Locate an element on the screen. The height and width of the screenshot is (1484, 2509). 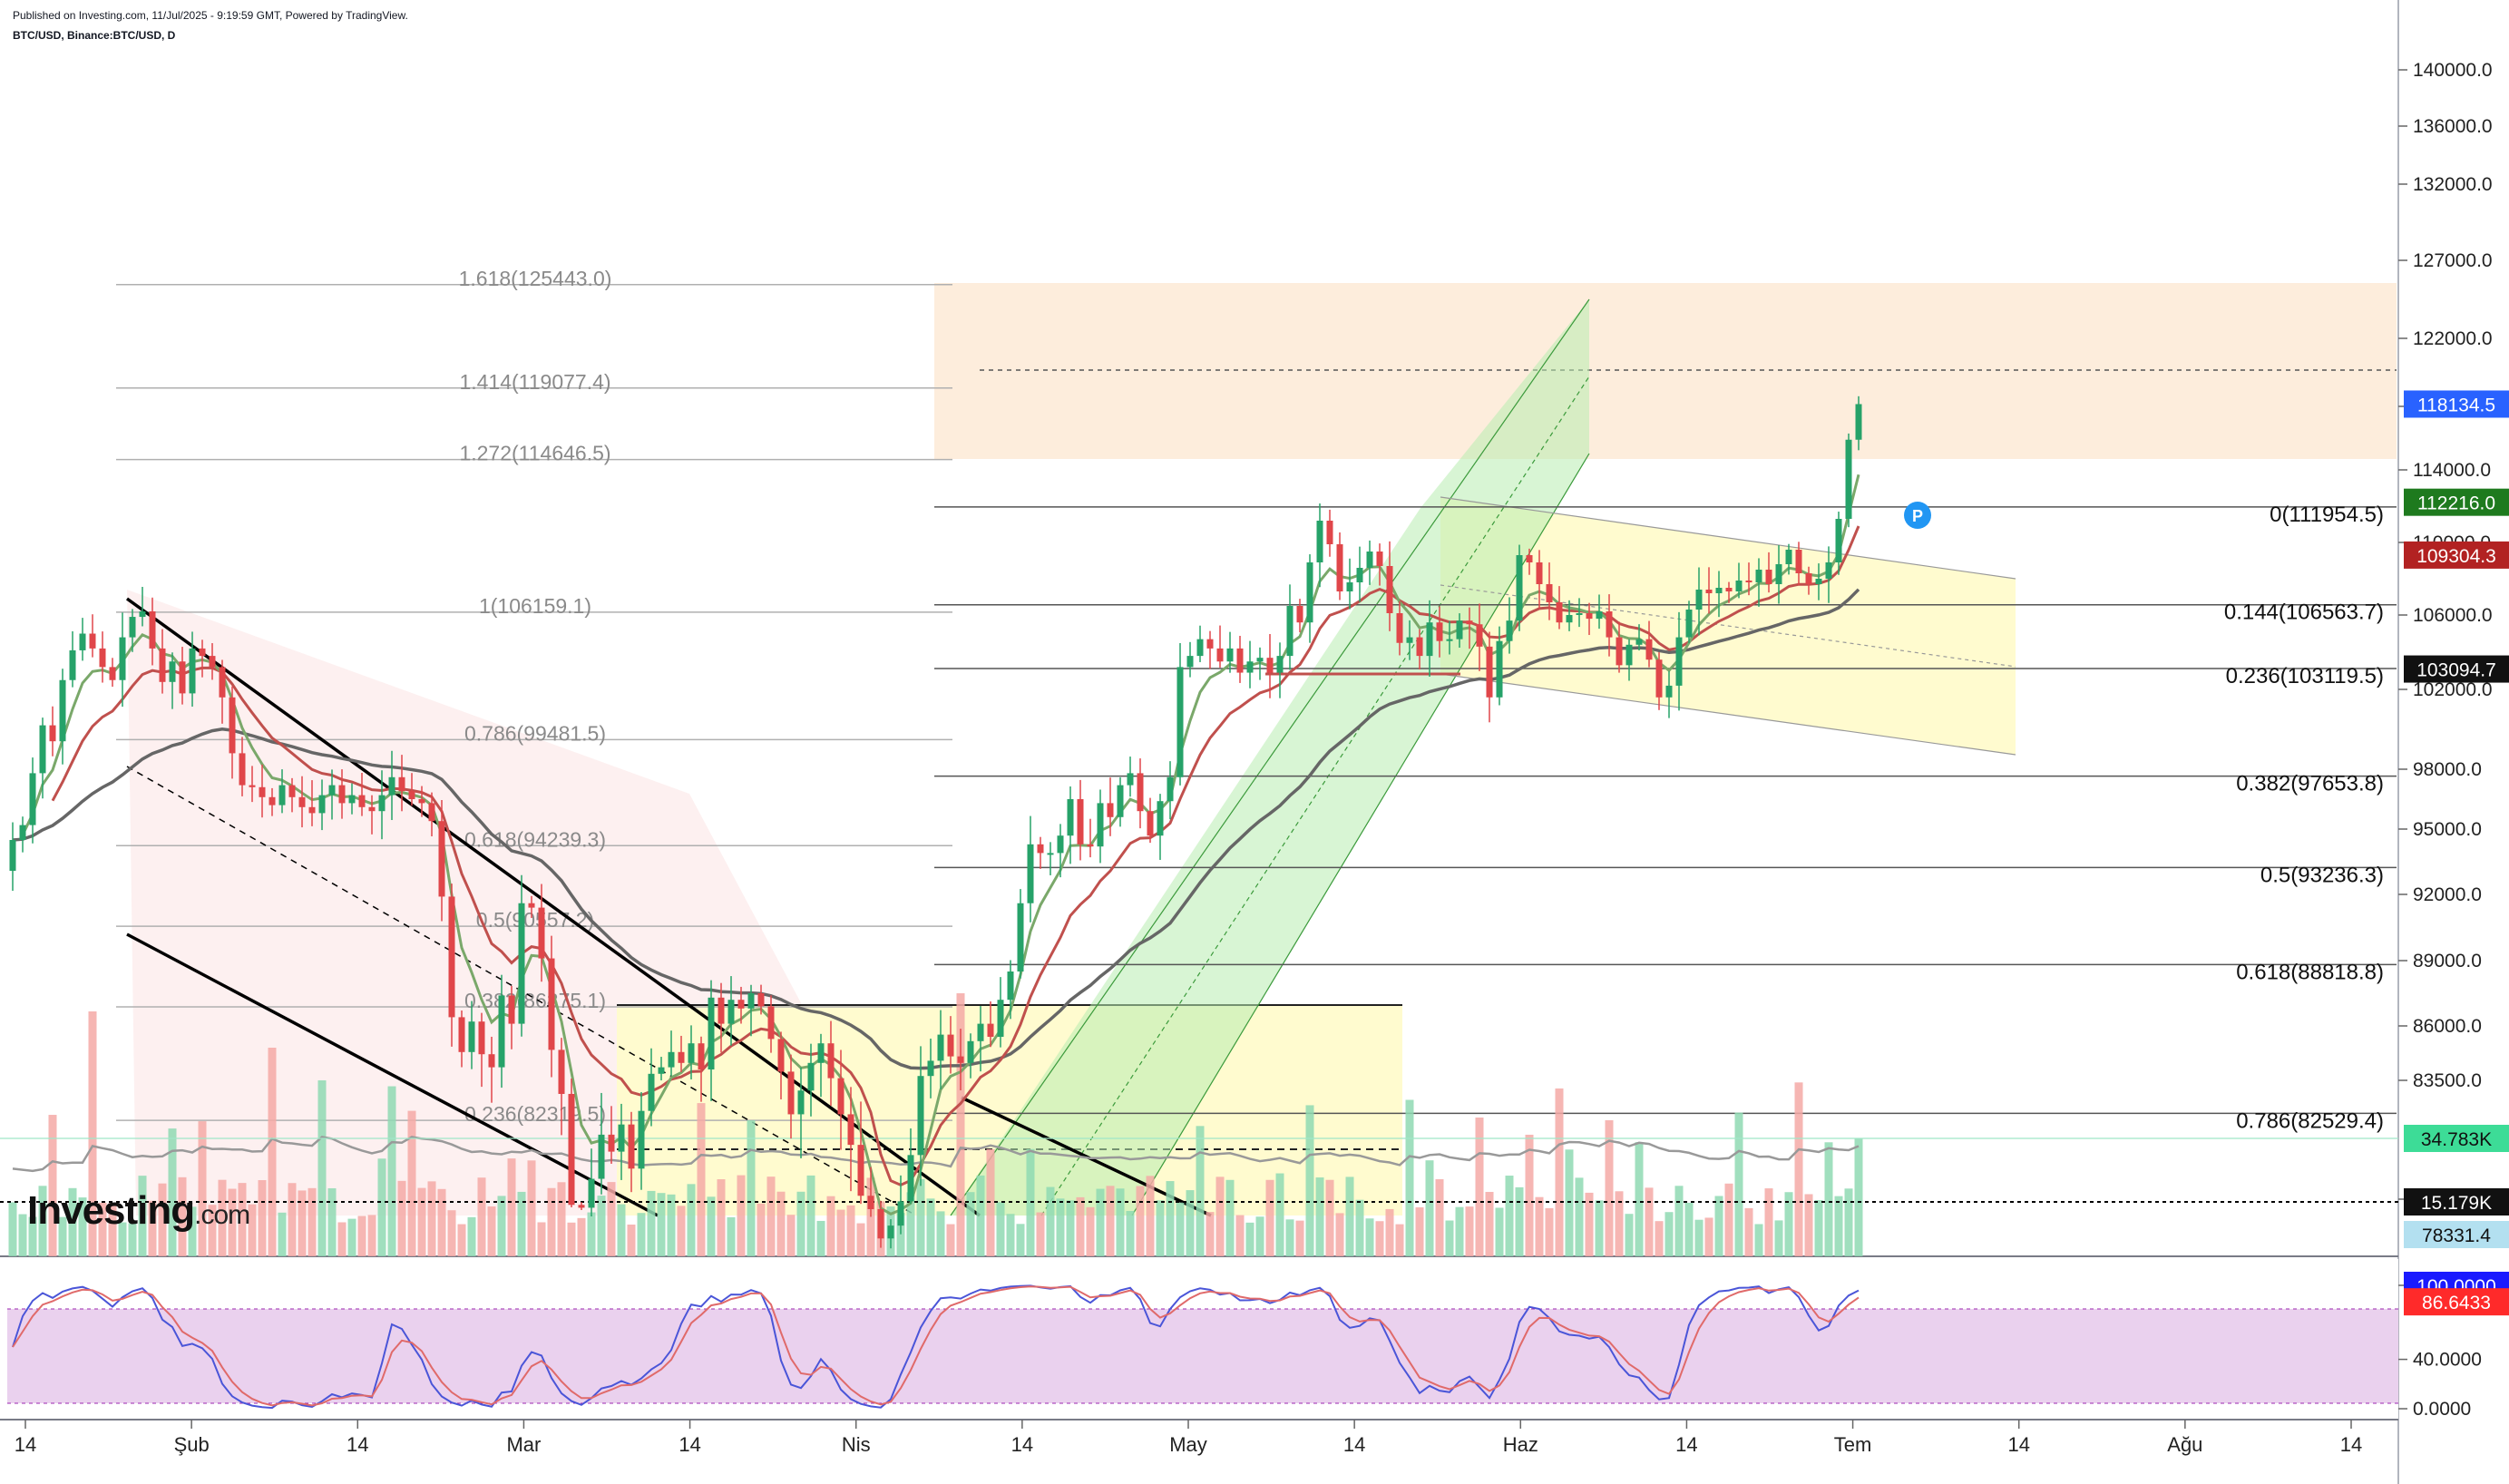
axis-badge-label: 118134.5 is located at coordinates (2456, 405).